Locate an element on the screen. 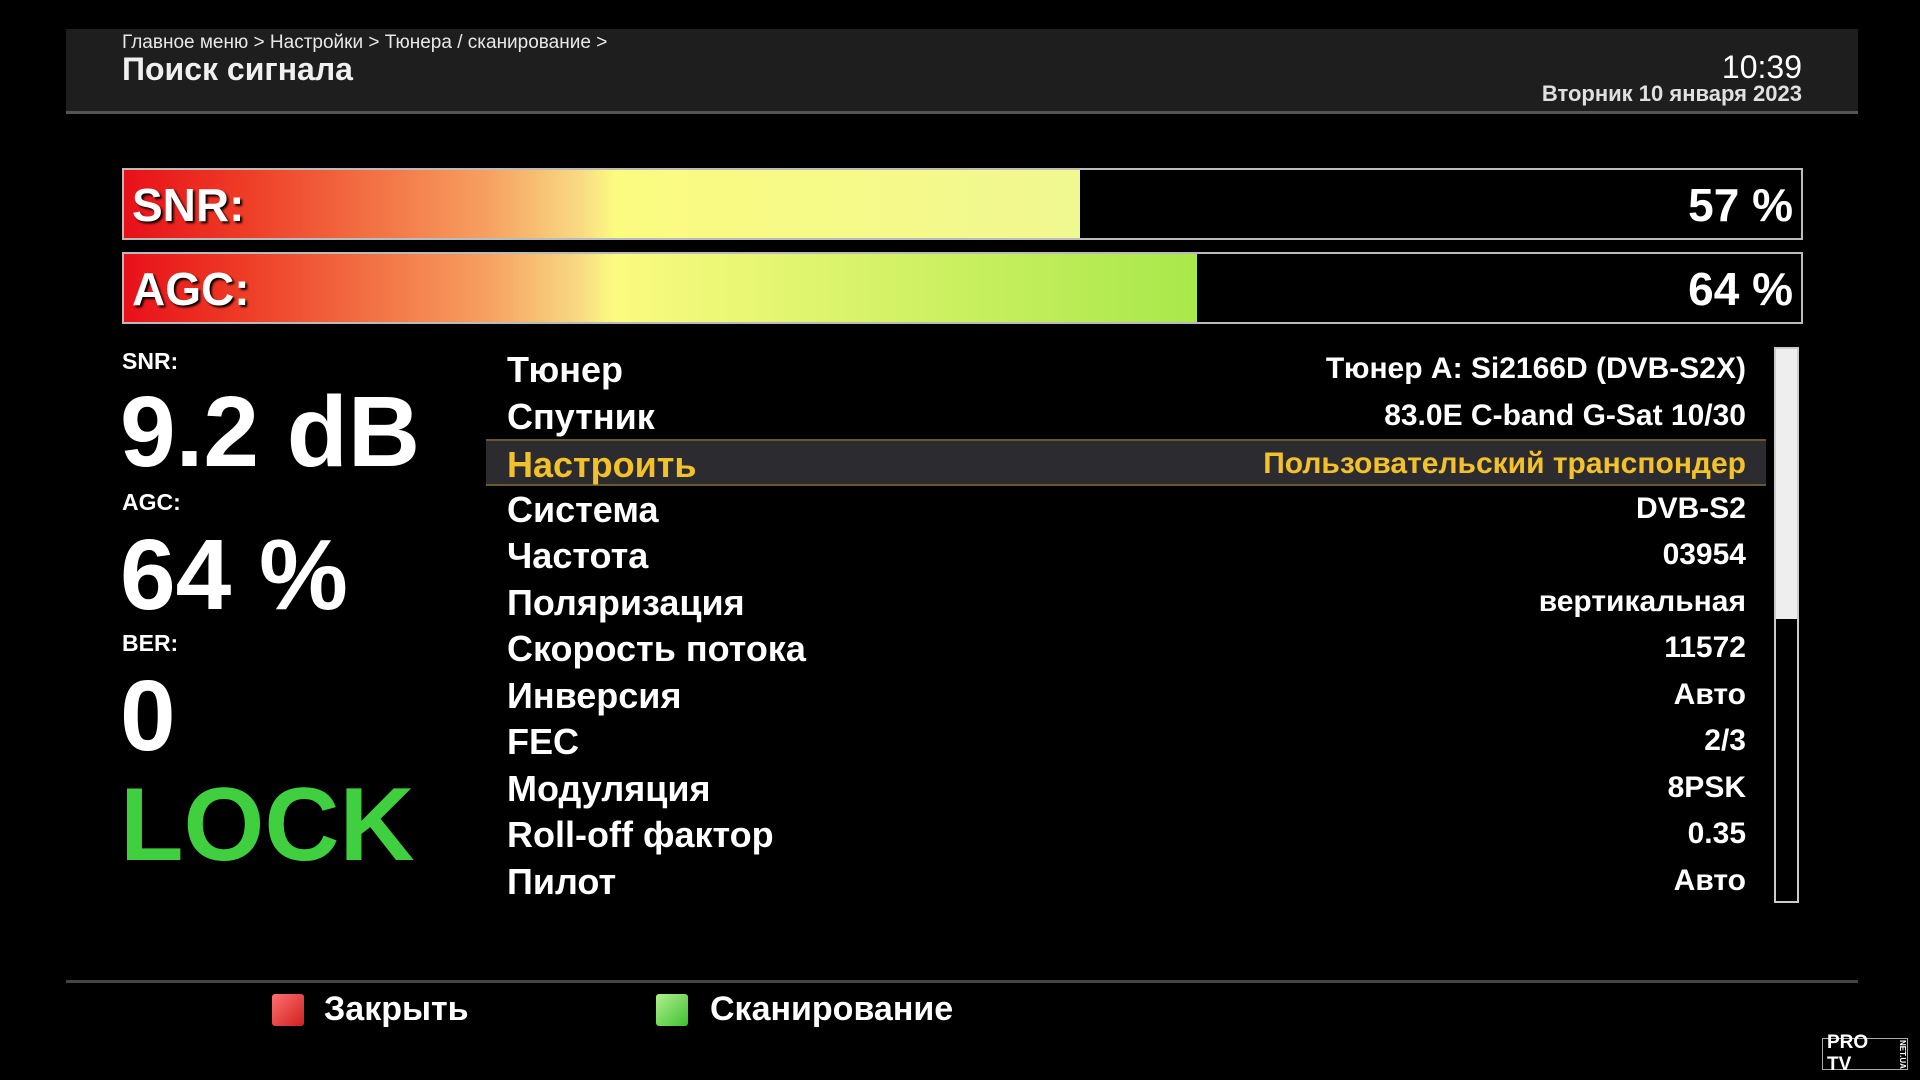 The width and height of the screenshot is (1920, 1080). watermark-logo: PRO TV NET.UA is located at coordinates (1865, 1053).